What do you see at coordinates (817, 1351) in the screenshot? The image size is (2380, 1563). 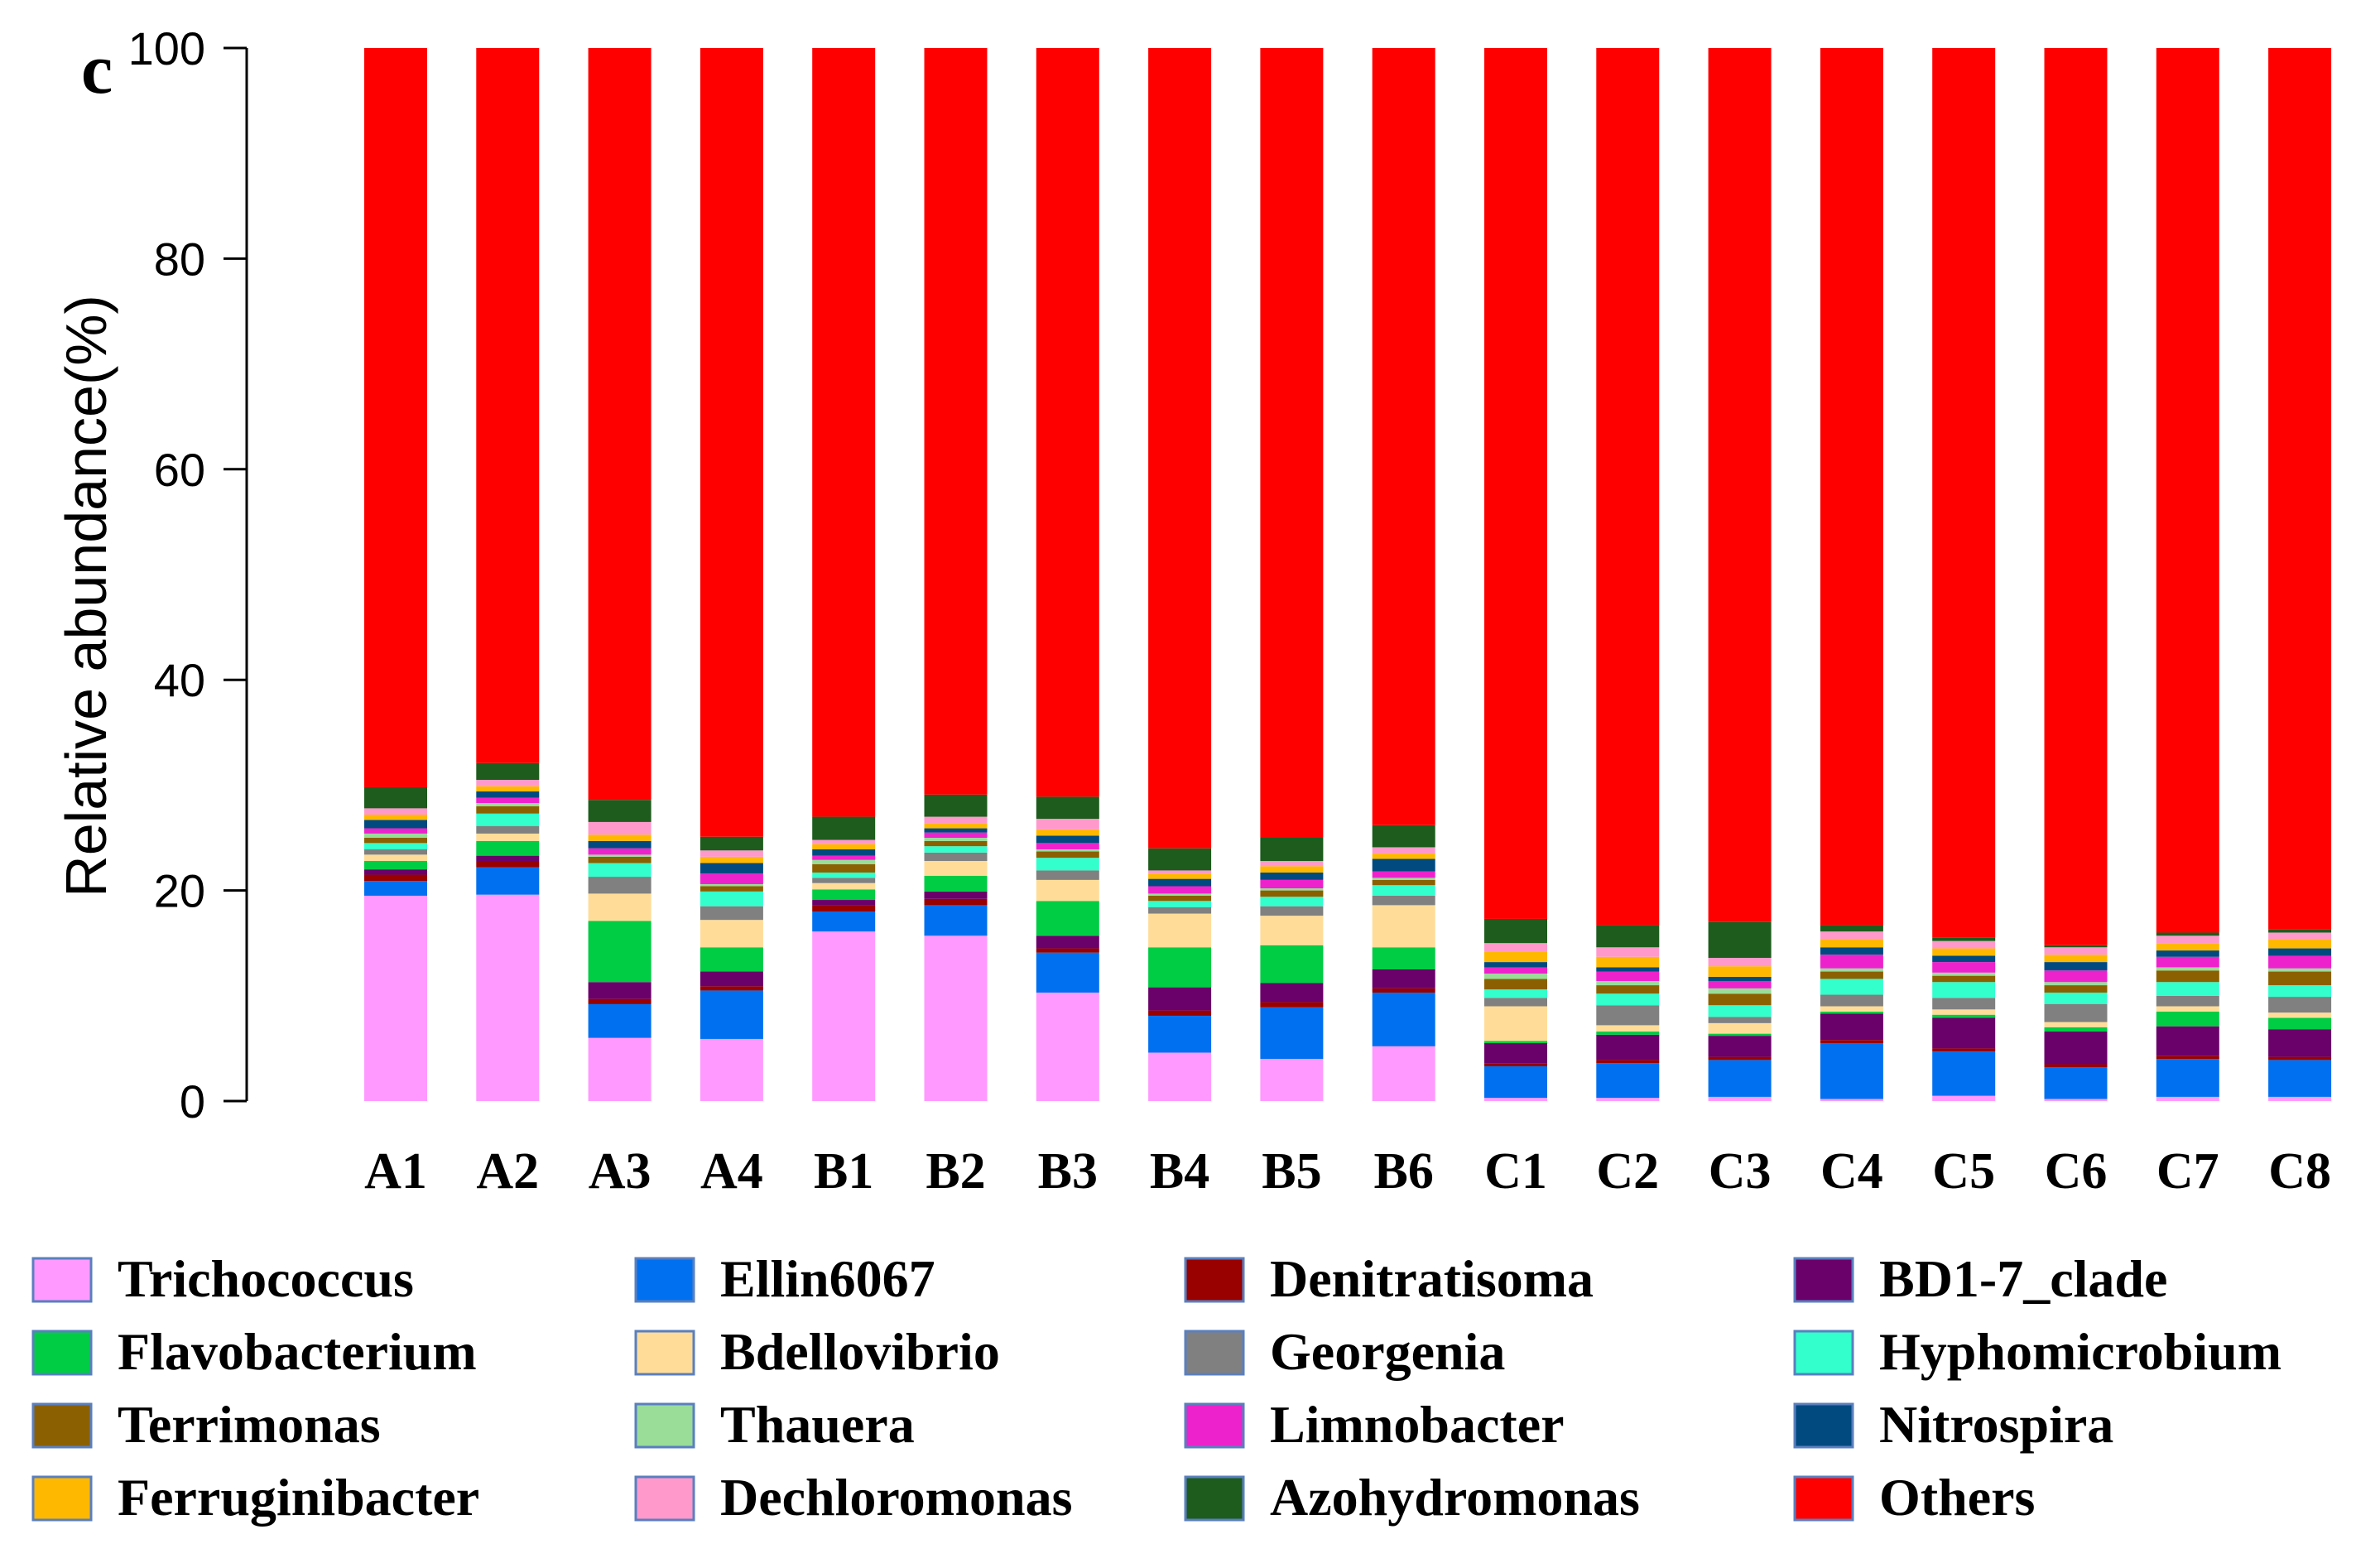 I see `legend-item: Bdellovibrio` at bounding box center [817, 1351].